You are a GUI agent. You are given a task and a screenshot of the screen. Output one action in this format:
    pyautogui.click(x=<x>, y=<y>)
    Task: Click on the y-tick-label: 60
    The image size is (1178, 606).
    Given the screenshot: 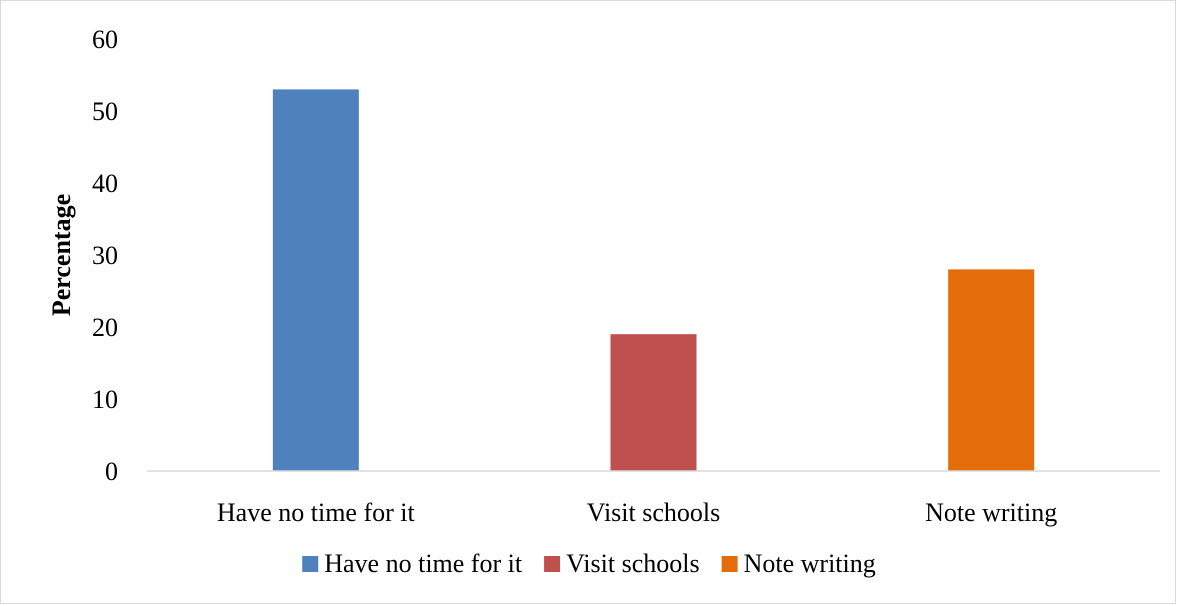 What is the action you would take?
    pyautogui.click(x=105, y=39)
    